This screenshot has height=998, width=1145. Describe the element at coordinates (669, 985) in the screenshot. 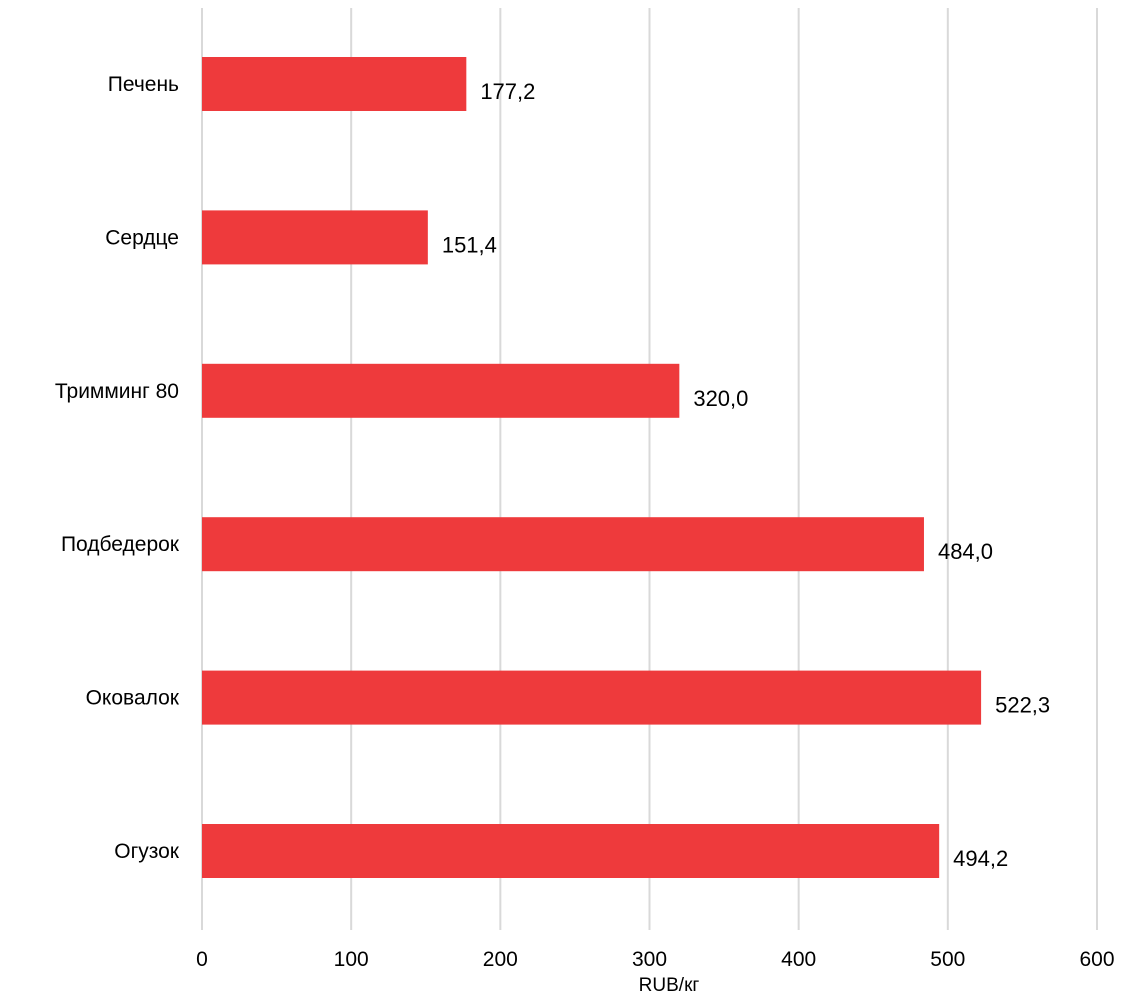

I see `x-axis-title: RUB/кг` at that location.